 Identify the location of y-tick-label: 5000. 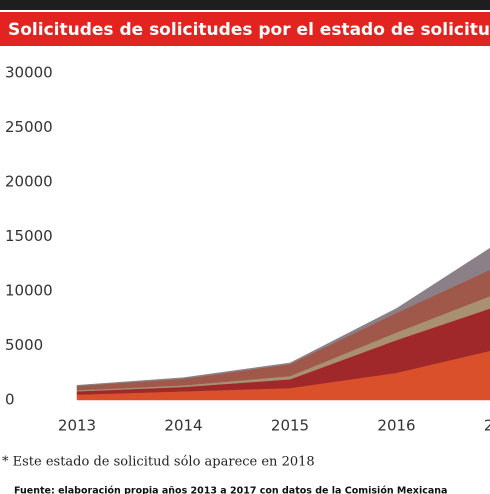
(24, 345).